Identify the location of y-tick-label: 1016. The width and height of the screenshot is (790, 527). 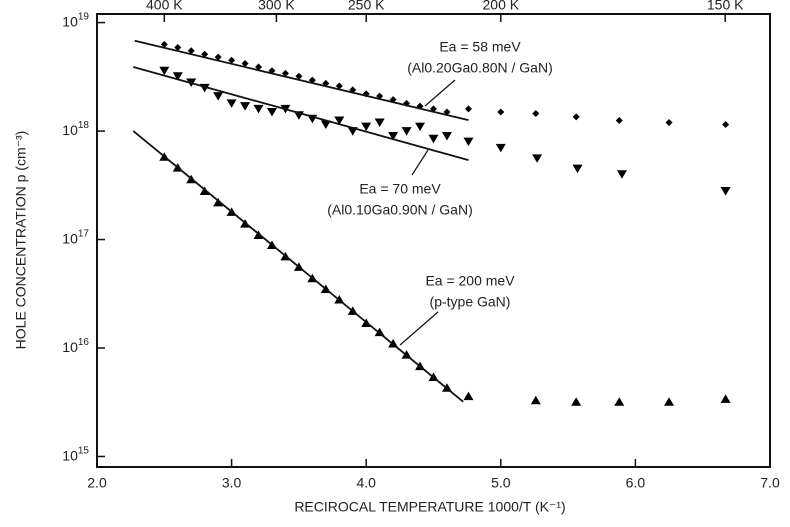
(75, 346).